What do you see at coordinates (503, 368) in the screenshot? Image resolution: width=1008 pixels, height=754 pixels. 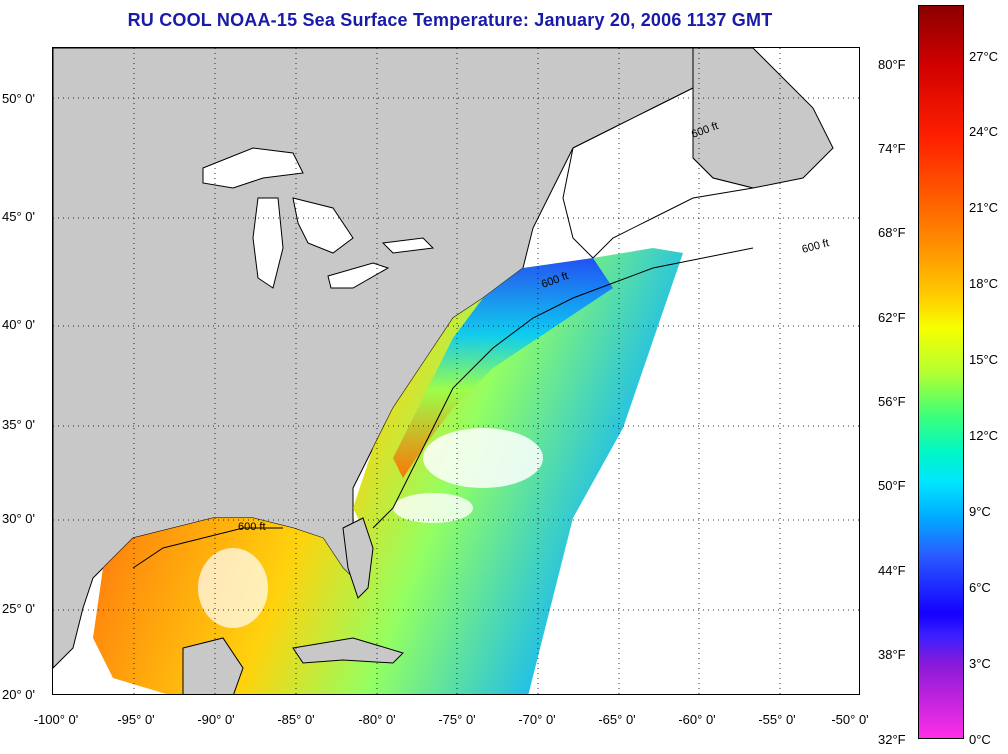 I see `coastal-cold-band` at bounding box center [503, 368].